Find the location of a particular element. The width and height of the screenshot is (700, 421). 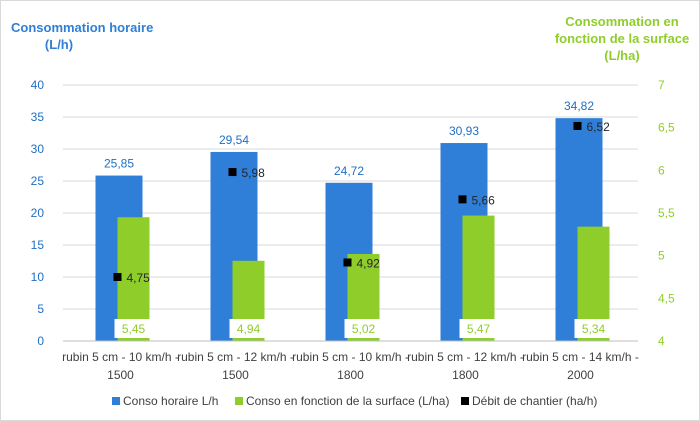

legend-label-conso-horaire: Conso horaire L/h is located at coordinates (170, 401).